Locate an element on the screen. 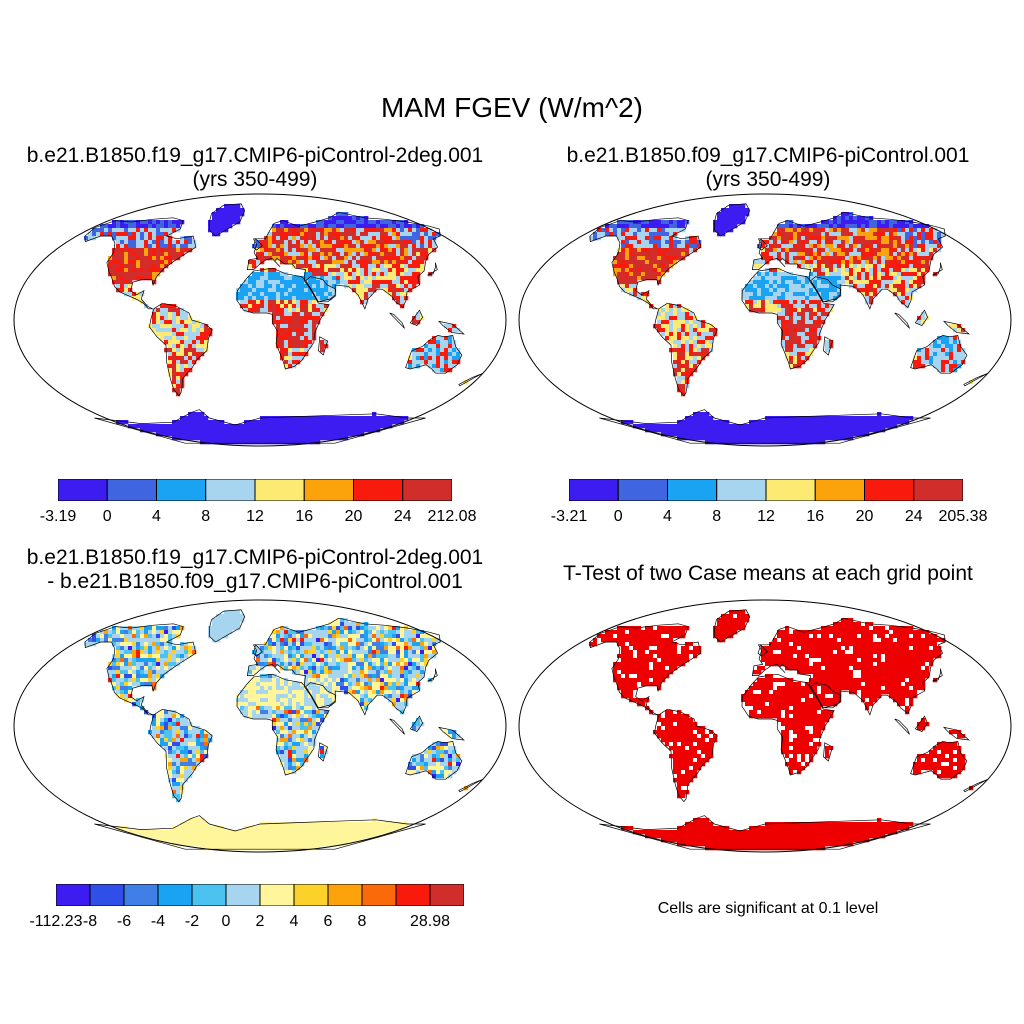  figure-title: MAM FGEV (W/m^2) is located at coordinates (511, 107).